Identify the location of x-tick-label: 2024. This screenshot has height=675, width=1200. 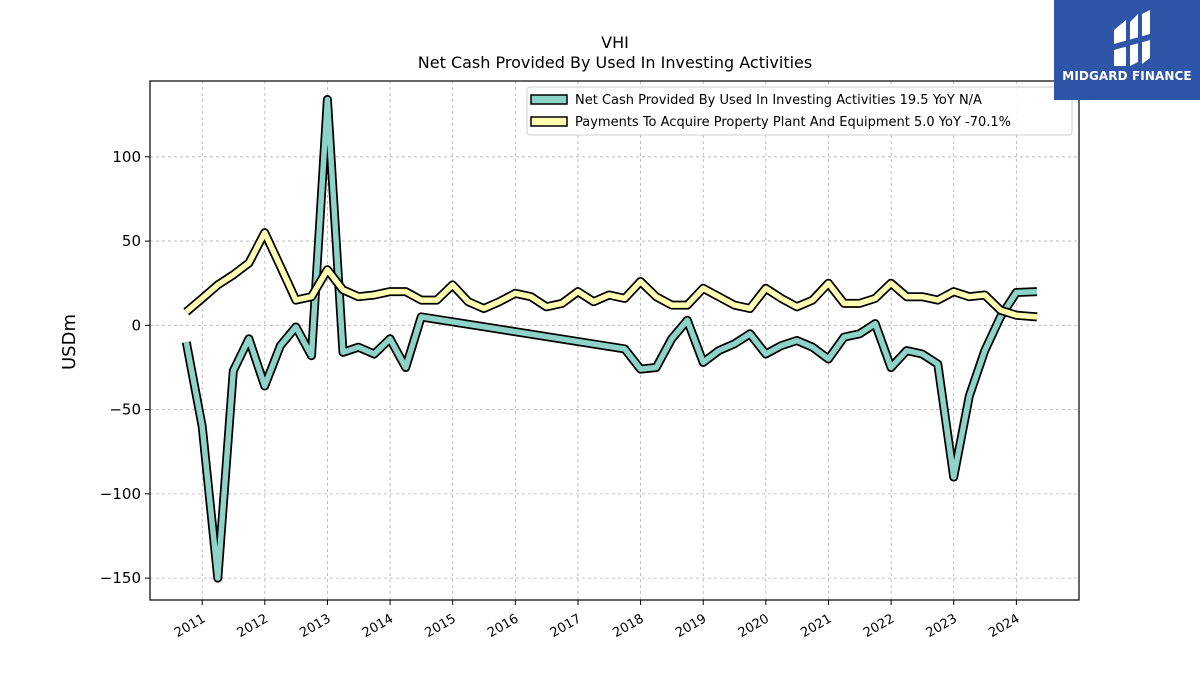
(1004, 626).